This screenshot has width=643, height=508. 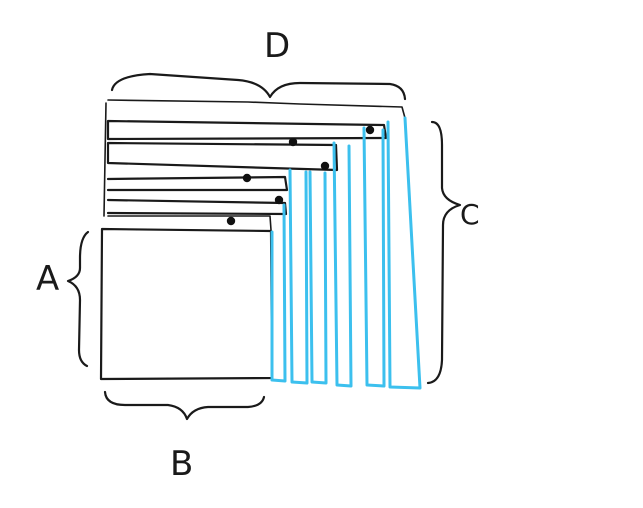 I want to click on square-ab, so click(x=186, y=304).